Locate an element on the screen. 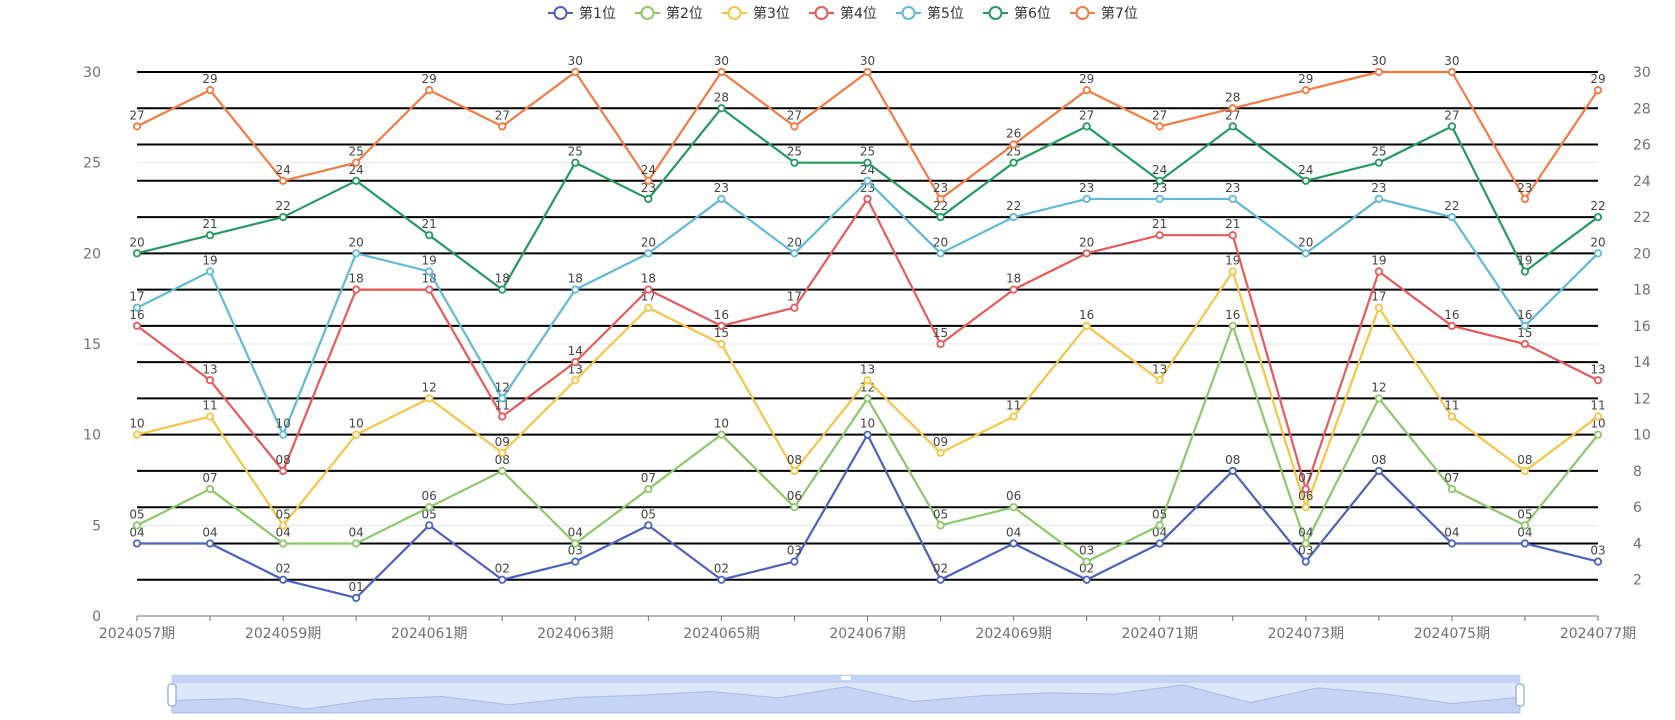 The height and width of the screenshot is (720, 1675). legend-item-2: 第2位 is located at coordinates (669, 13).